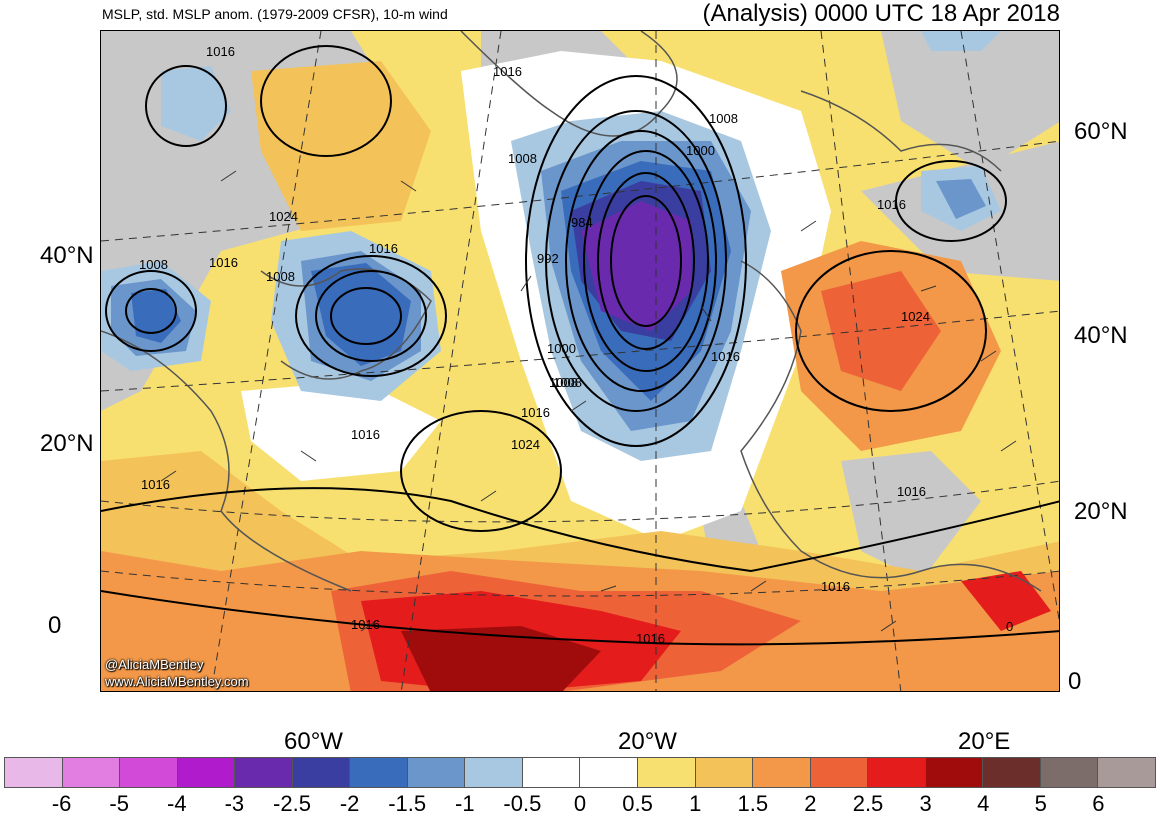  I want to click on negative-anomaly-atlantic-core, so click(636, 266).